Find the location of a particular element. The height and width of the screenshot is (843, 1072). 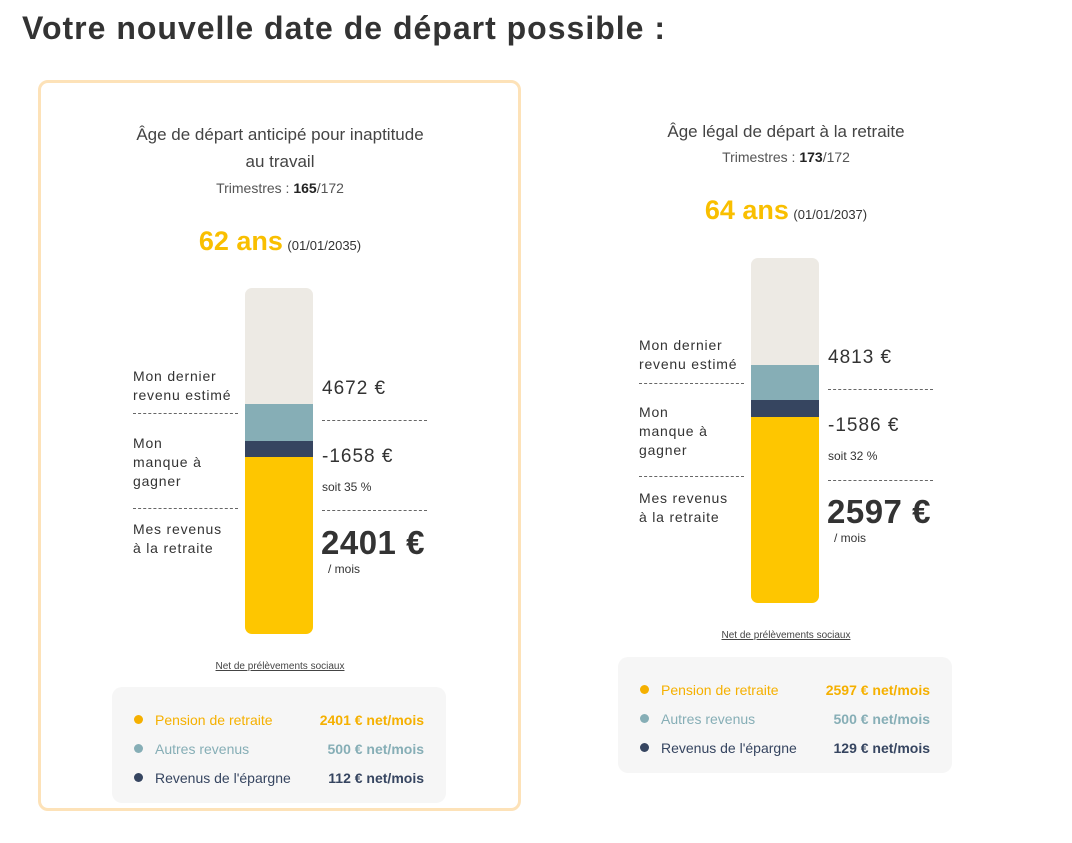

title-line: au travail is located at coordinates (280, 161).